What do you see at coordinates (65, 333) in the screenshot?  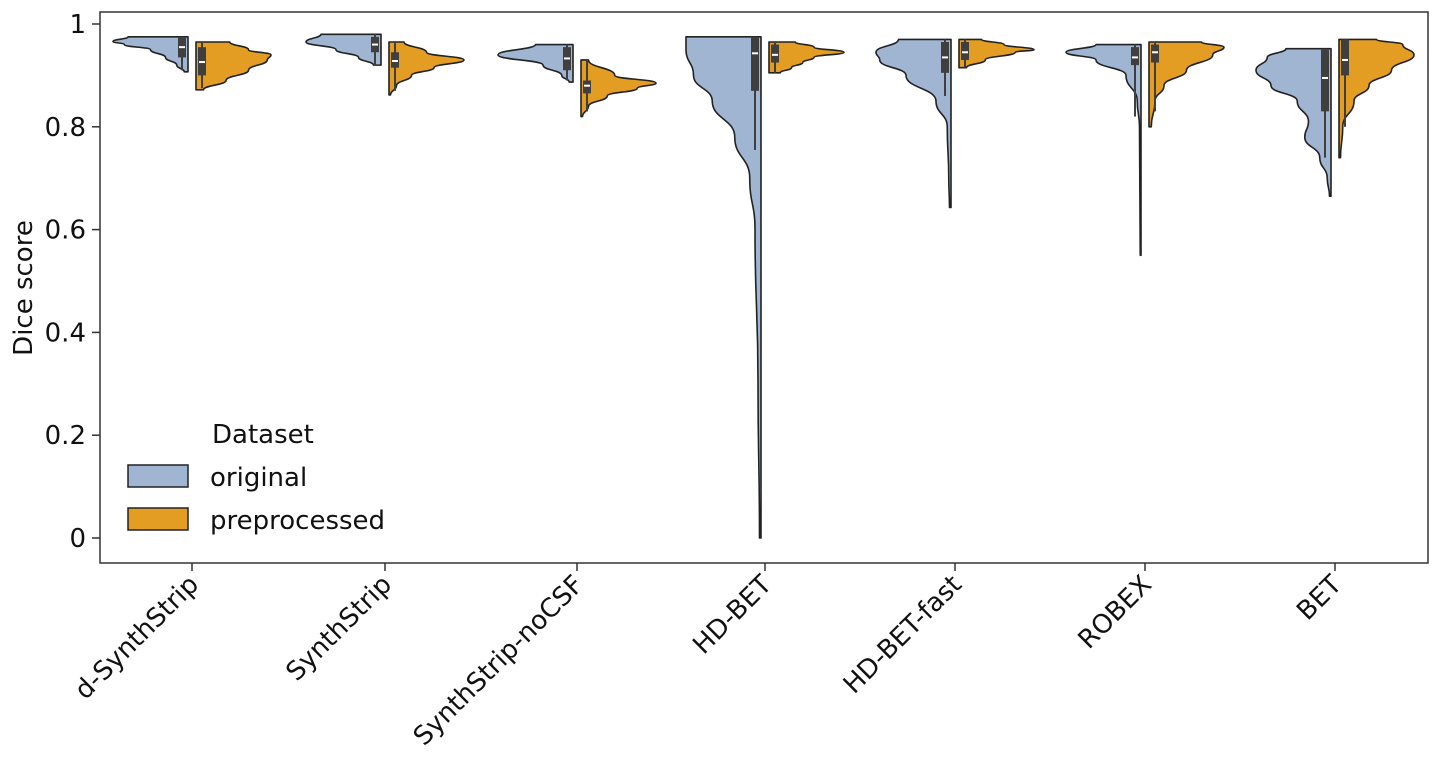 I see `y-tick-label: 0.4` at bounding box center [65, 333].